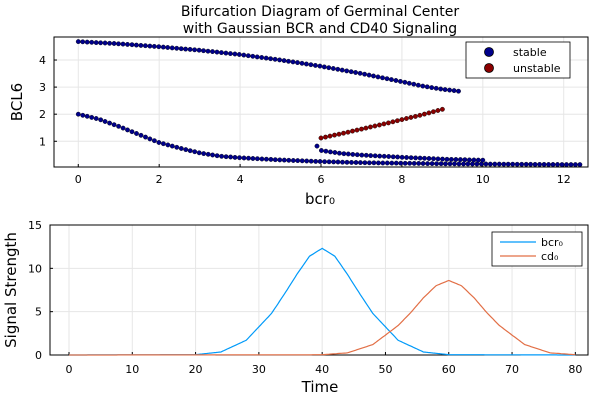 This screenshot has width=600, height=400. I want to click on legend-unstable-label: unstable, so click(537, 68).